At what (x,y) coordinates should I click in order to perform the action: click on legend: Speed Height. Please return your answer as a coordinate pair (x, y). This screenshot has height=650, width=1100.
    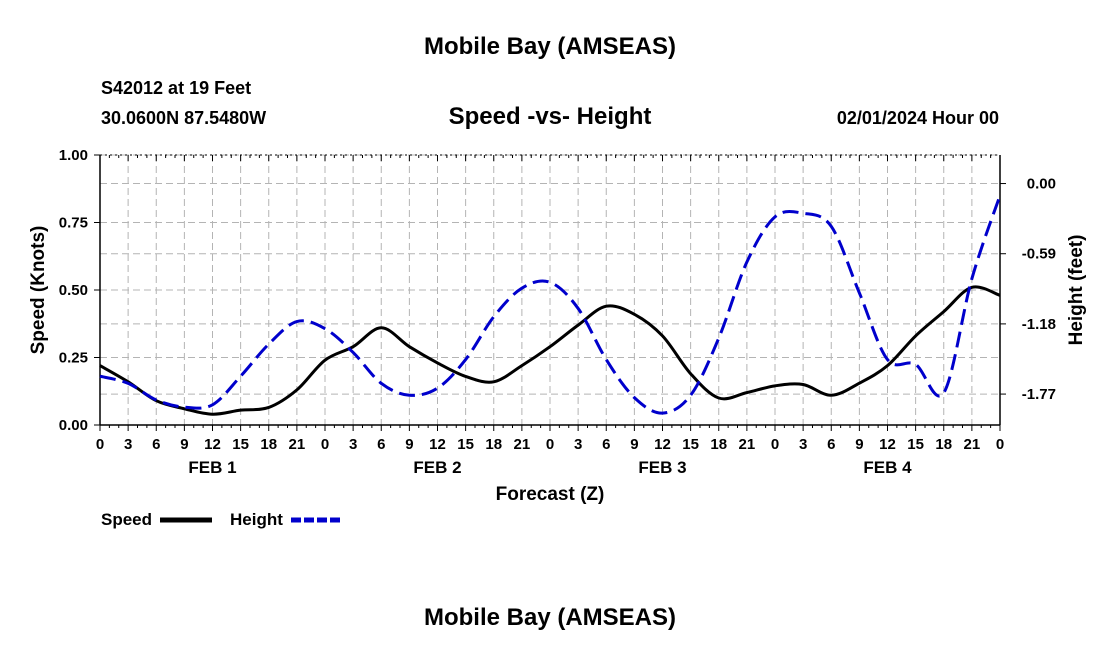
    Looking at the image, I should click on (222, 519).